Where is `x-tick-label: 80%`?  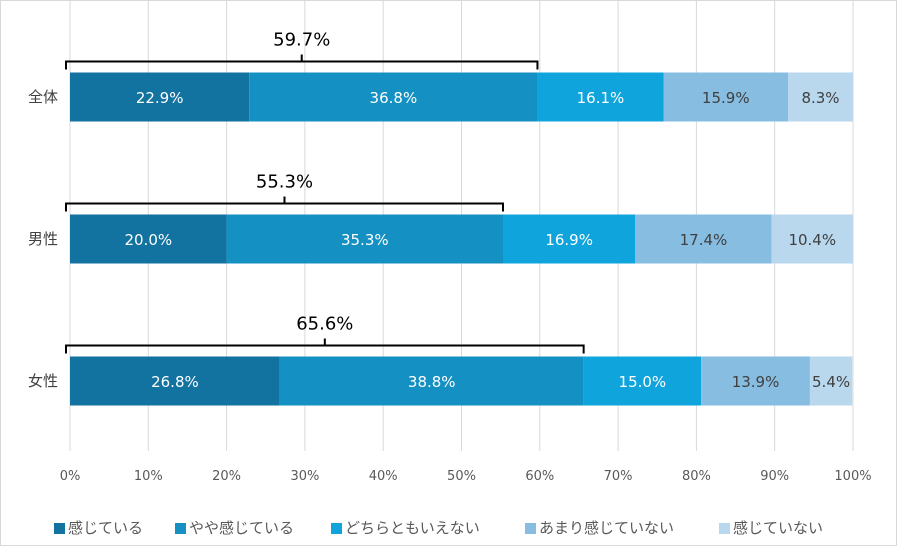 x-tick-label: 80% is located at coordinates (696, 476).